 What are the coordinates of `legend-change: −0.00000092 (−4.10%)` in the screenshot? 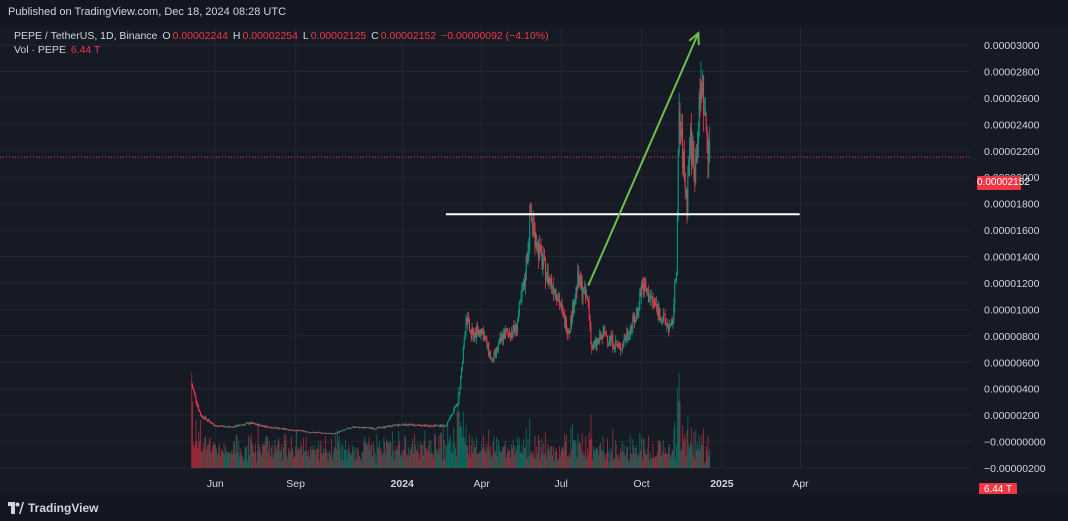 It's located at (495, 36).